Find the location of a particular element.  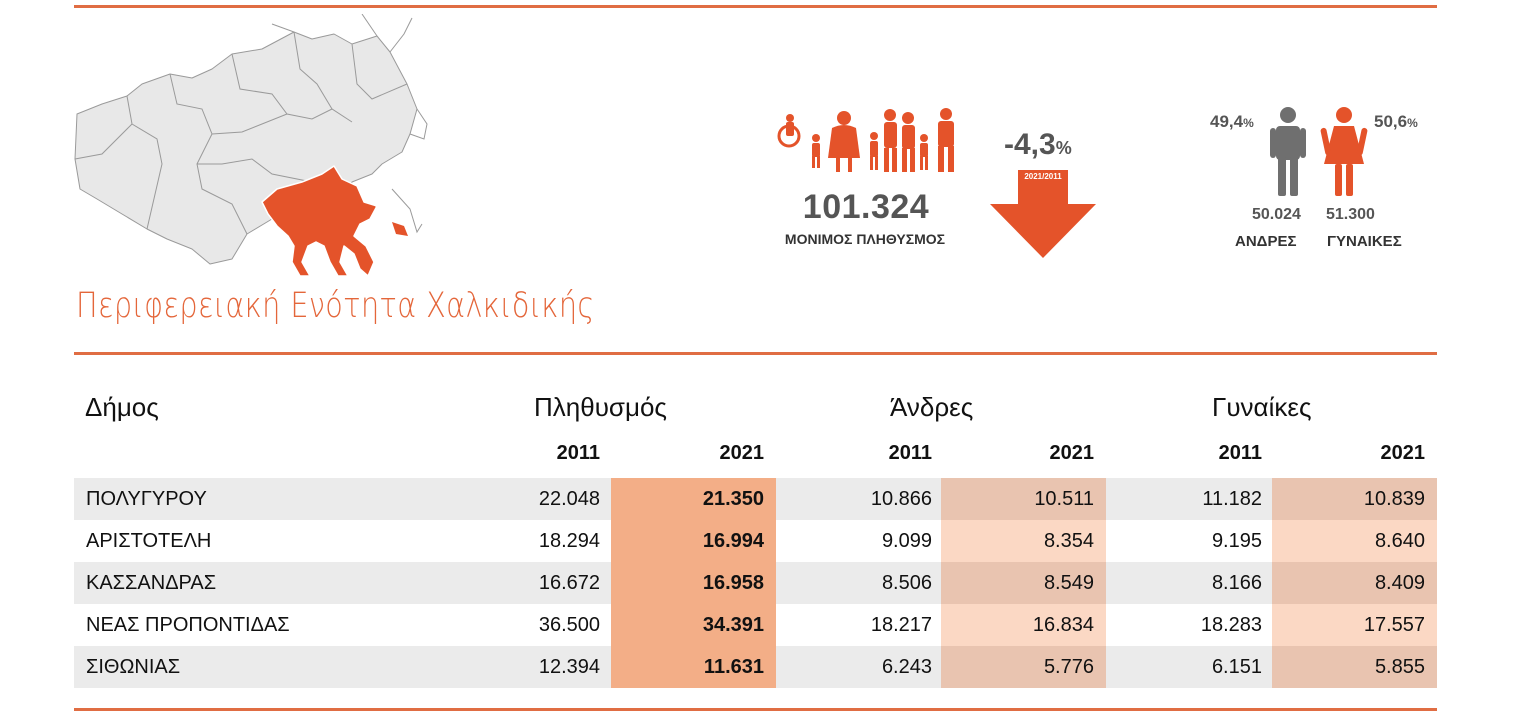

male-percentage: 49,4% is located at coordinates (1232, 122).